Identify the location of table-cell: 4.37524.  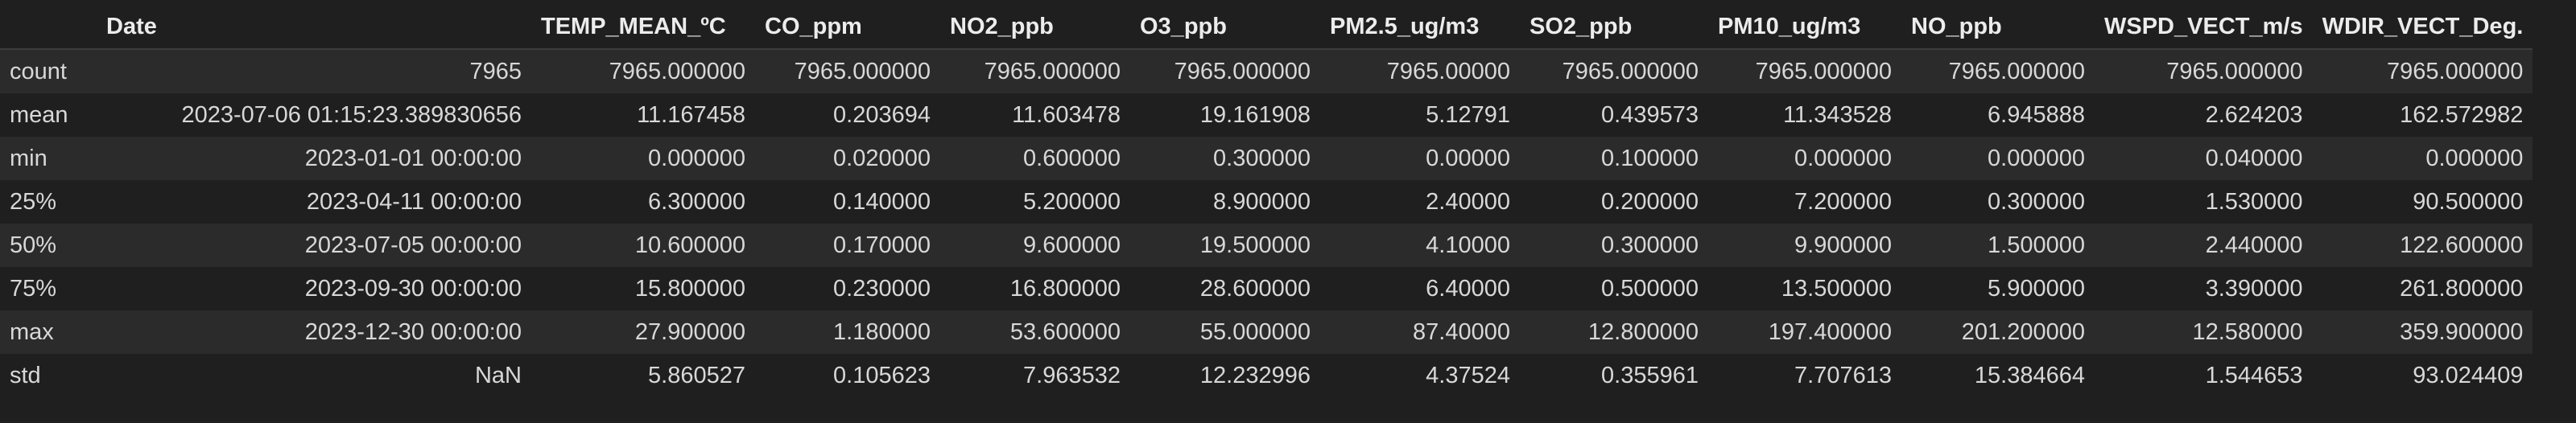
(1420, 376).